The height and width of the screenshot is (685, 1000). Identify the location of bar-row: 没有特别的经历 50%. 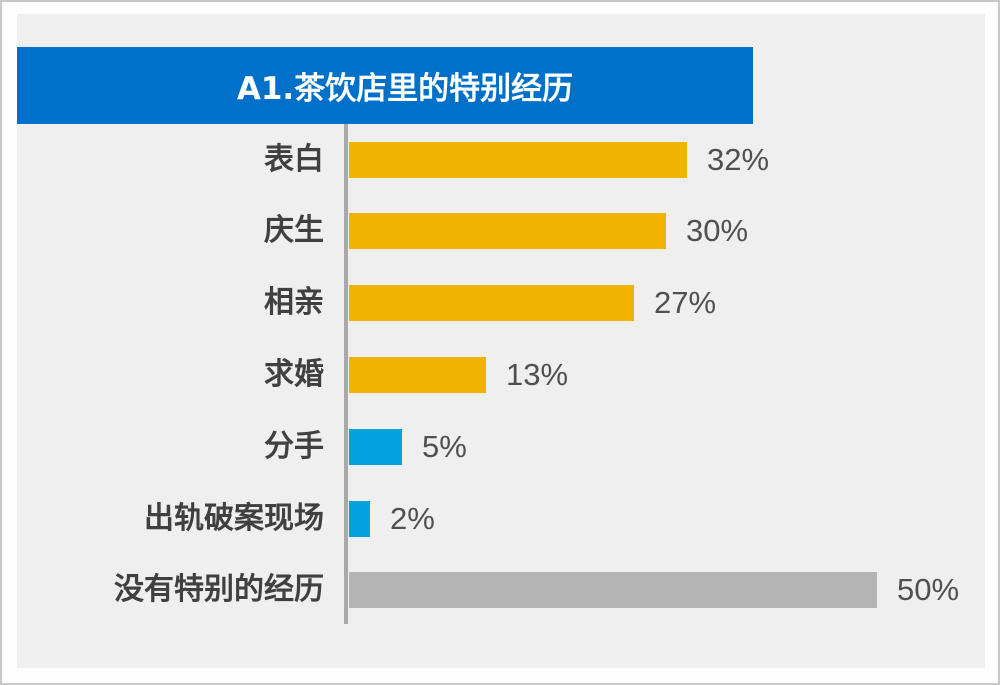
(500, 590).